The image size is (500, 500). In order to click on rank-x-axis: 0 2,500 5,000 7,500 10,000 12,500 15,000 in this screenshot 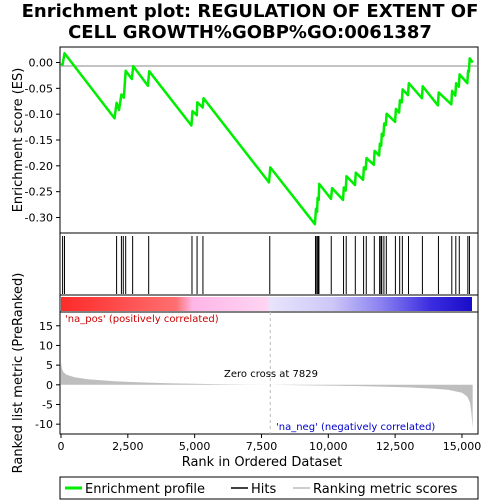, I will do `click(270, 443)`.